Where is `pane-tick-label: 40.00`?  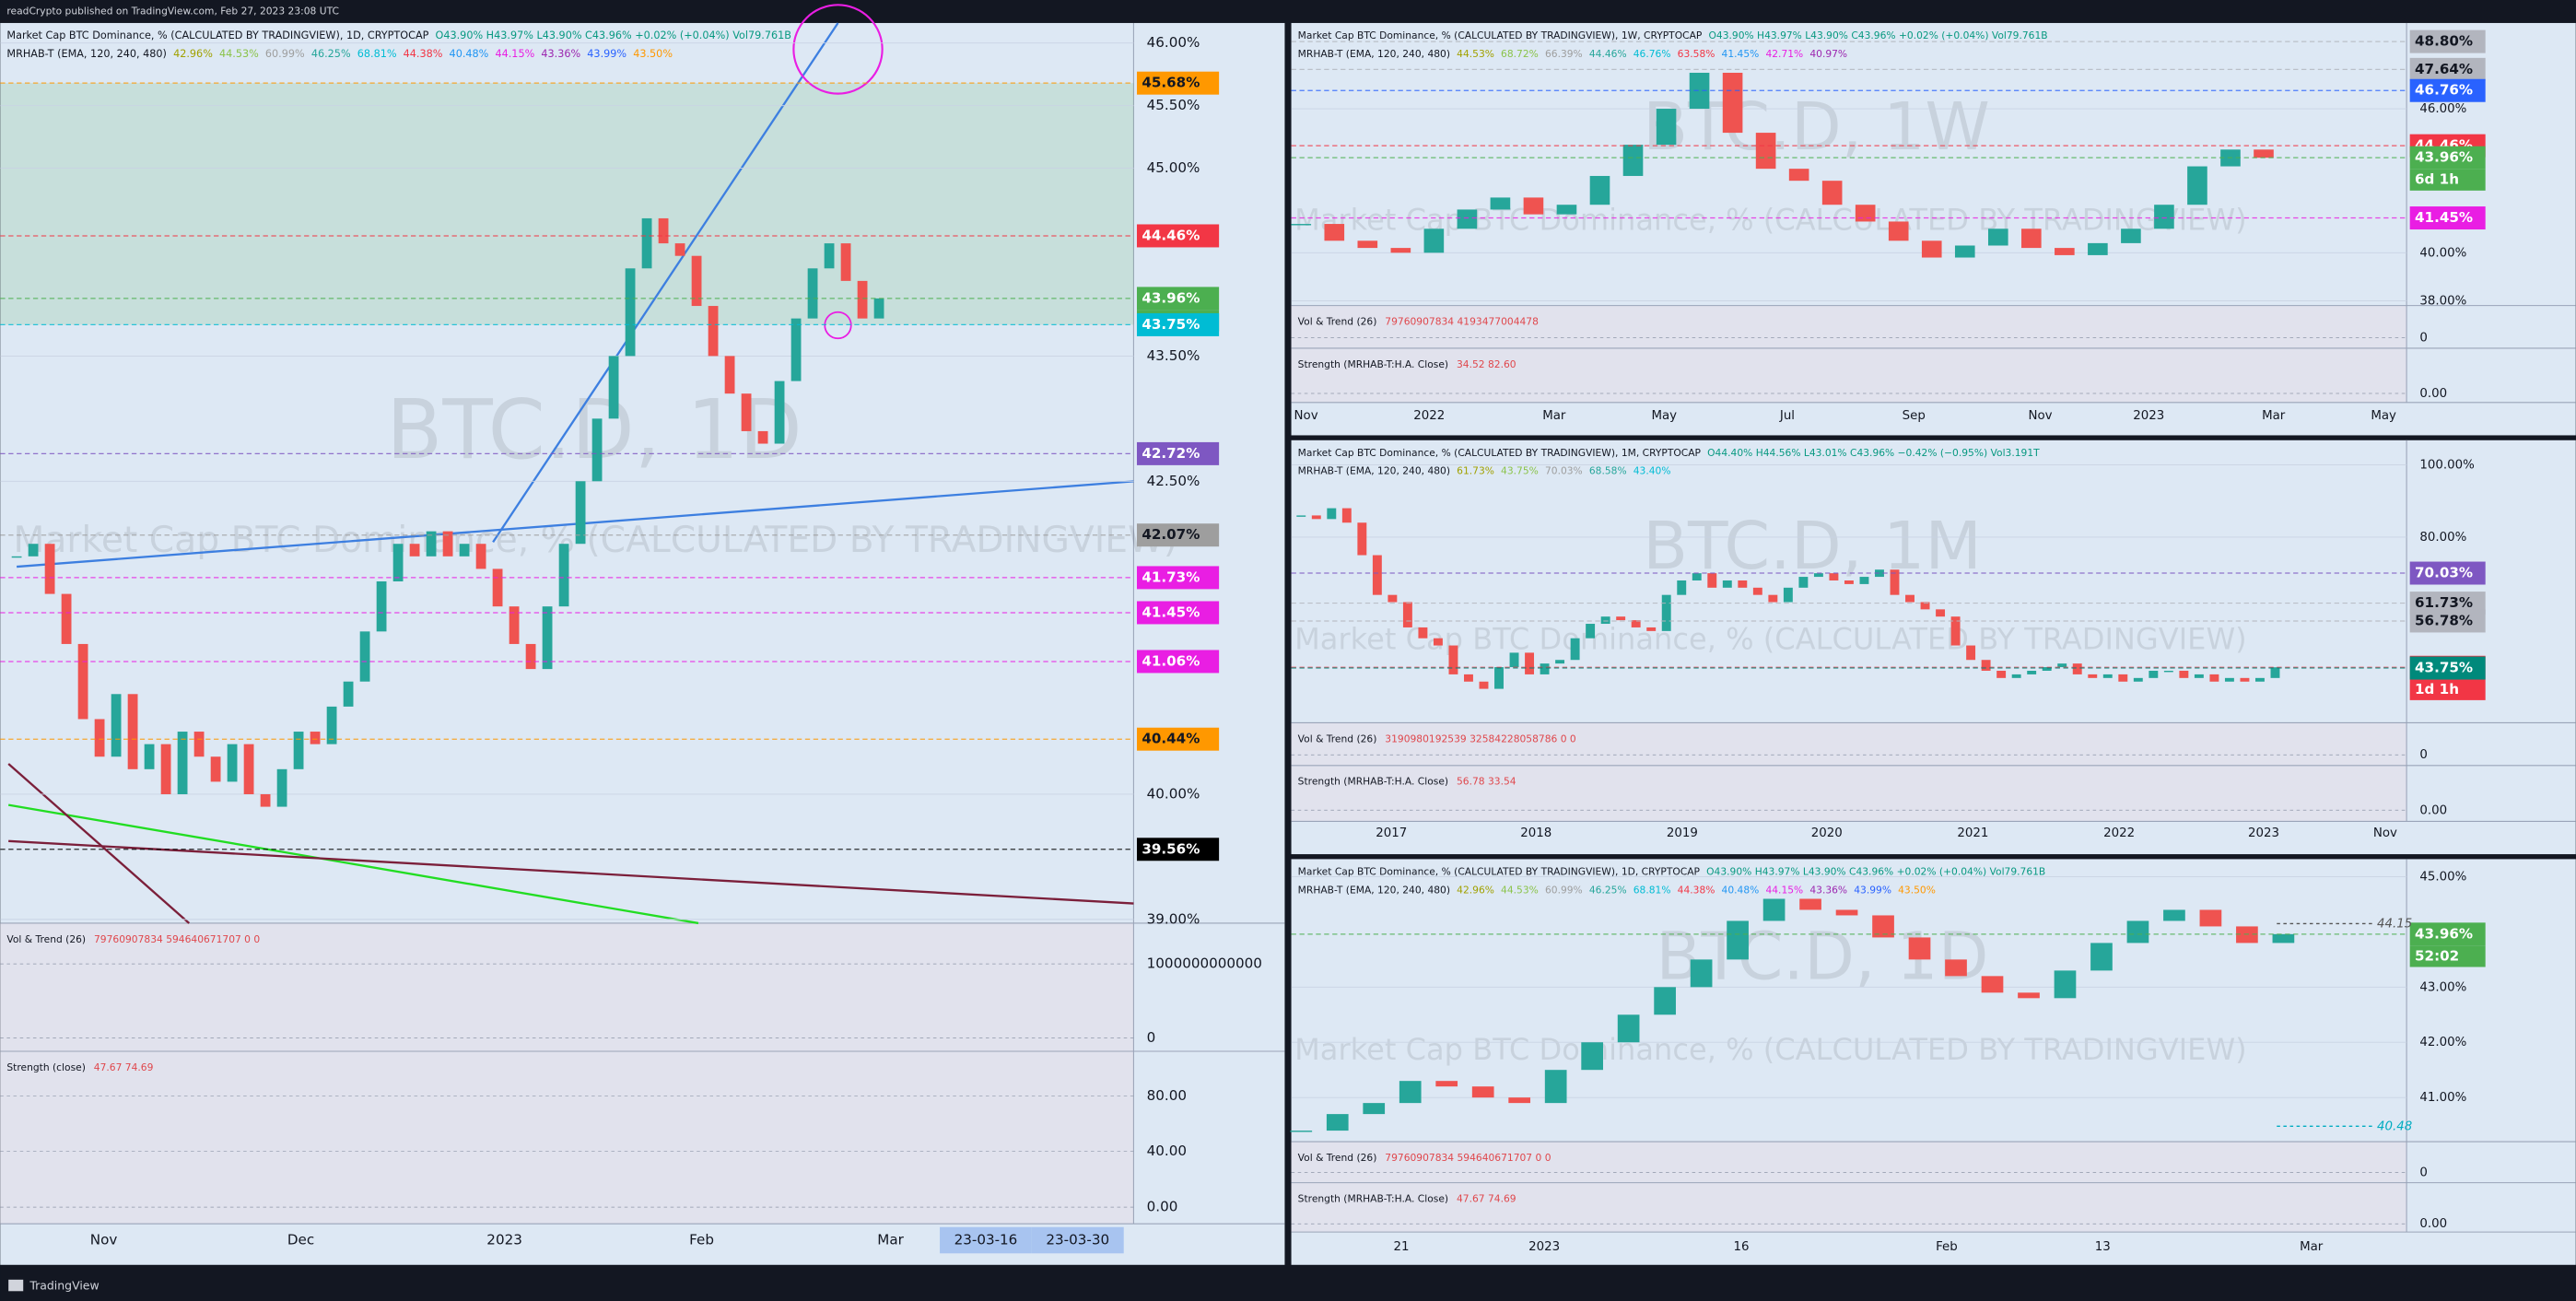
pane-tick-label: 40.00 is located at coordinates (1167, 1151).